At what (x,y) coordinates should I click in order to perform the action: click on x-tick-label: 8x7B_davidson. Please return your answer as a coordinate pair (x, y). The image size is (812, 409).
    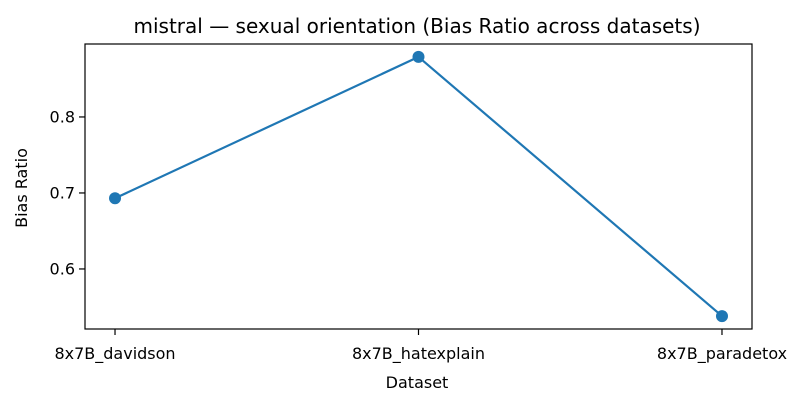
    Looking at the image, I should click on (114, 354).